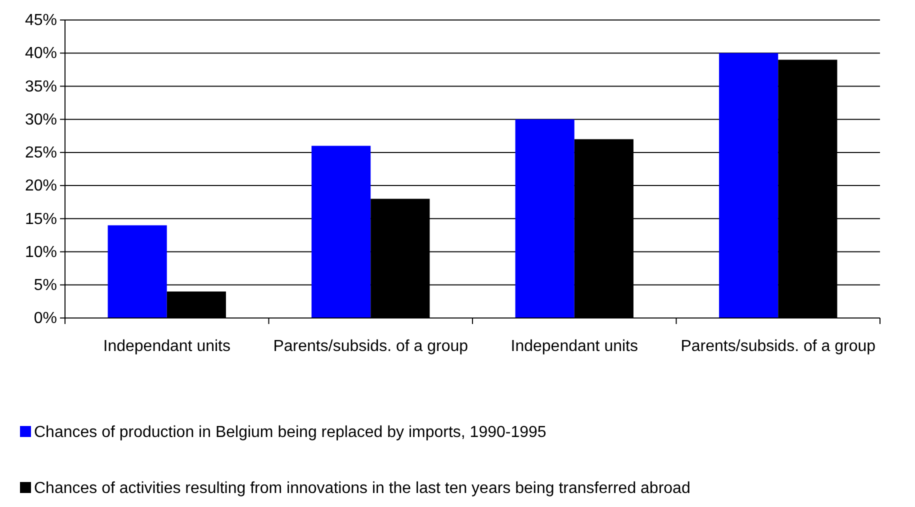 Image resolution: width=915 pixels, height=507 pixels. Describe the element at coordinates (40, 53) in the screenshot. I see `y-tick-label: 40%` at that location.